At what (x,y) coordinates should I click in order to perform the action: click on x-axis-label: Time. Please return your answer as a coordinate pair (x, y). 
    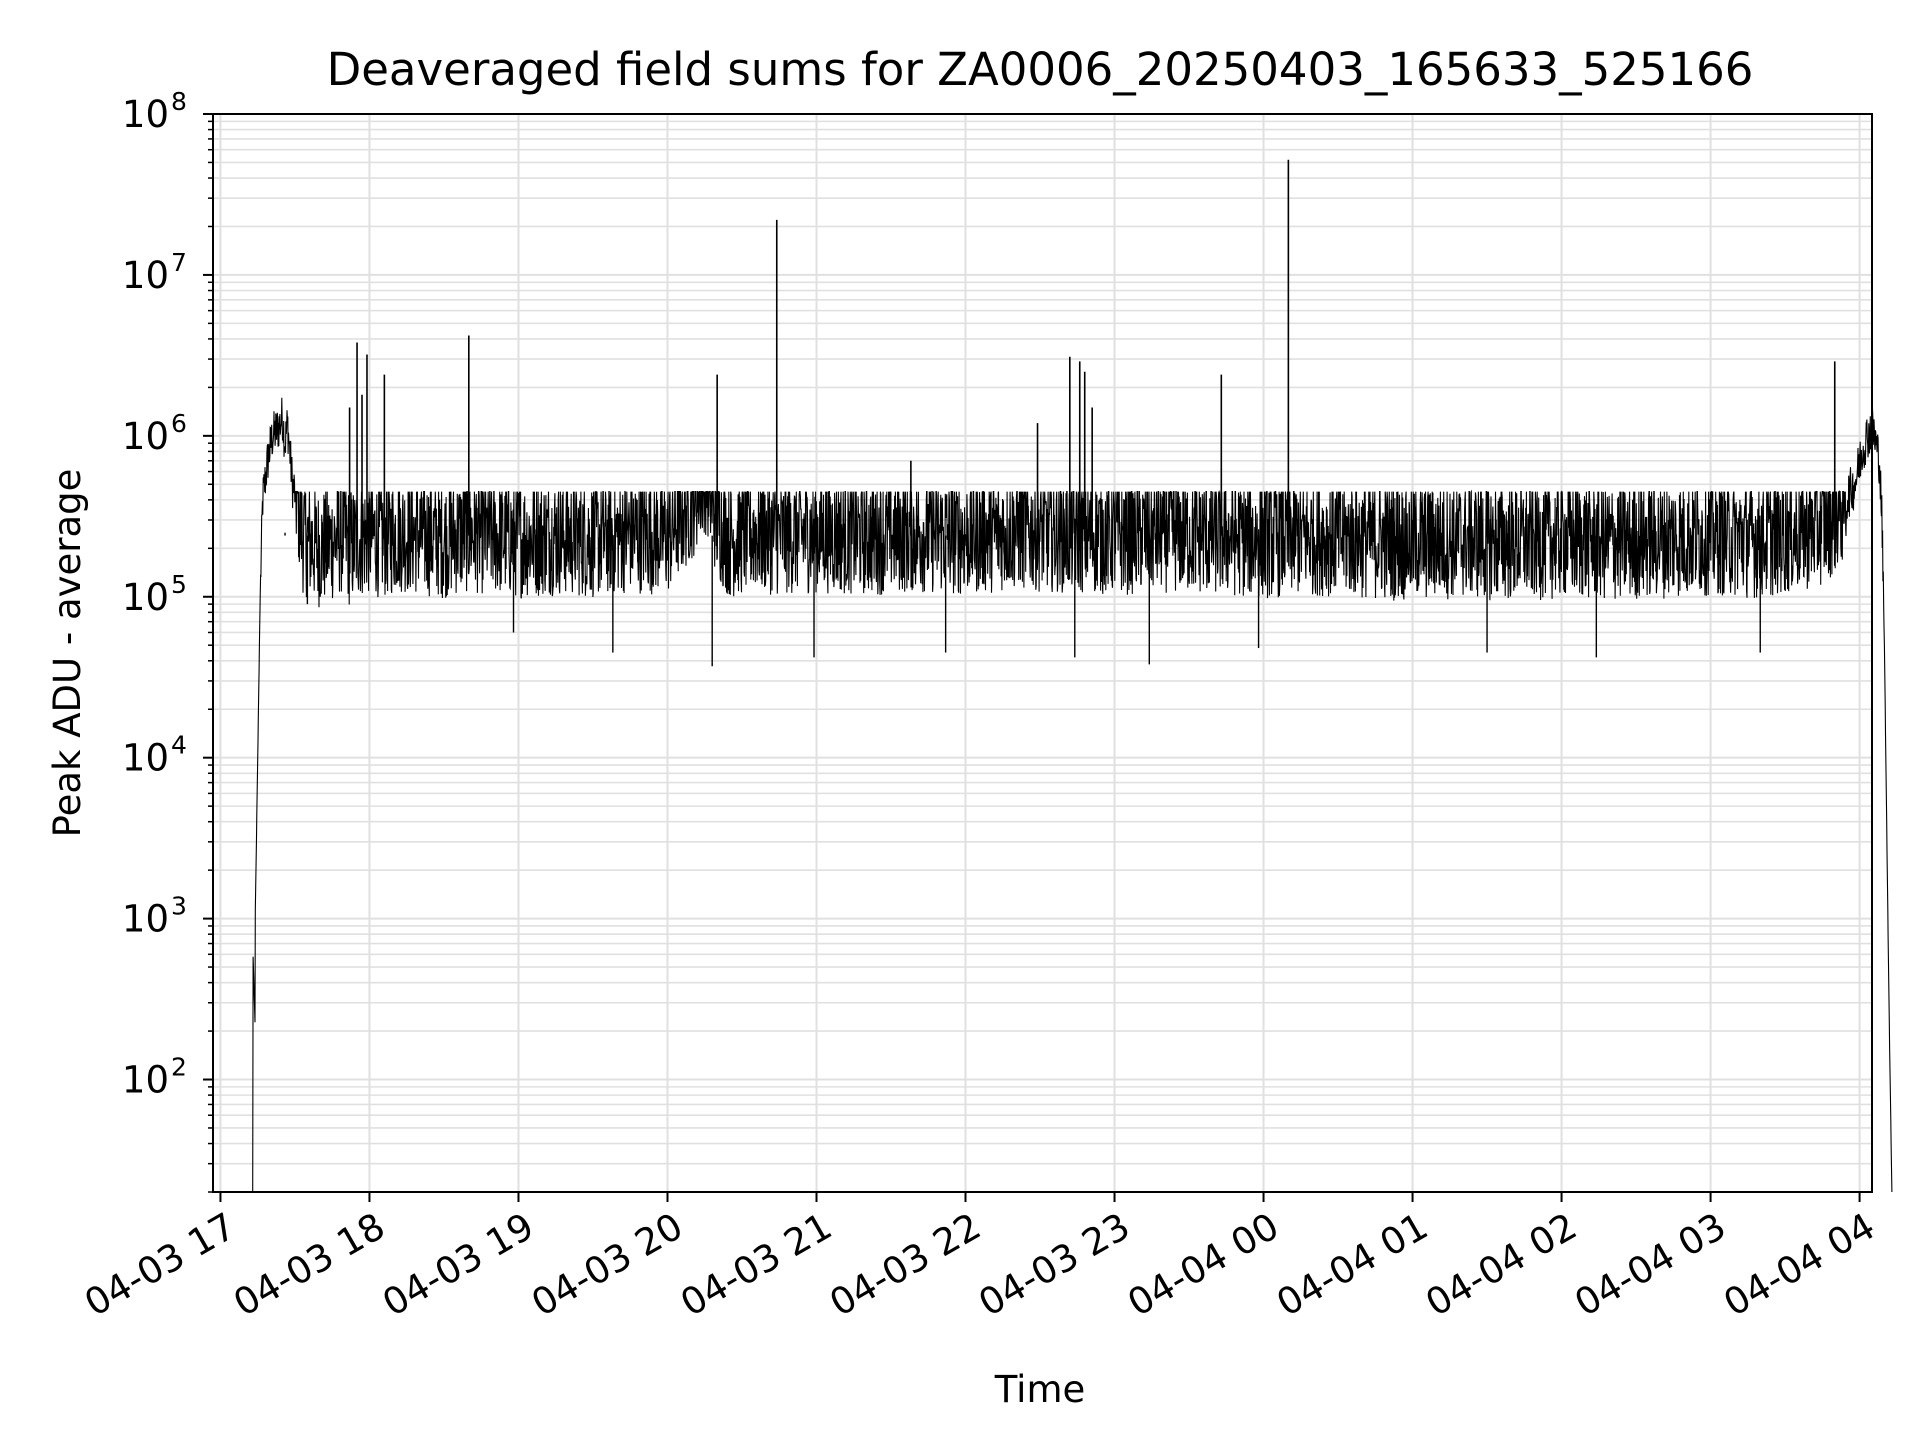
    Looking at the image, I should click on (1040, 1389).